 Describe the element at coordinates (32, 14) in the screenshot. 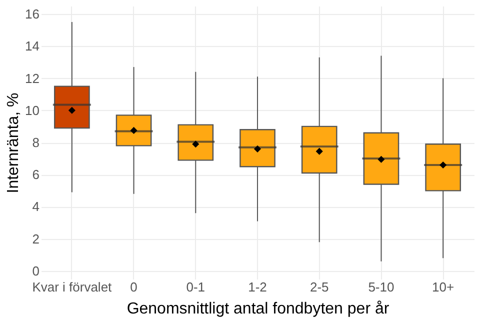

I see `y-tick-label: 16` at that location.